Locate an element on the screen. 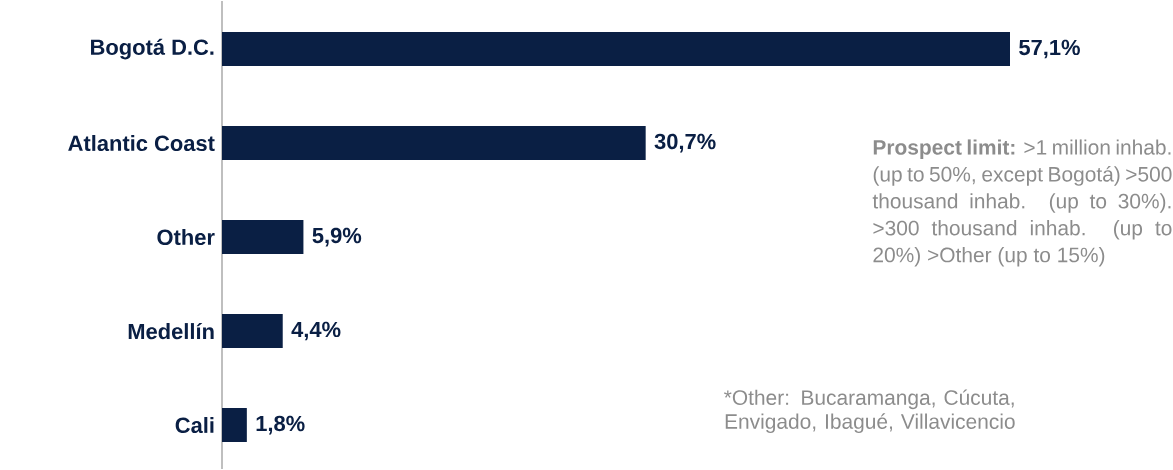 The width and height of the screenshot is (1173, 470). data-label: 5,9% is located at coordinates (337, 237).